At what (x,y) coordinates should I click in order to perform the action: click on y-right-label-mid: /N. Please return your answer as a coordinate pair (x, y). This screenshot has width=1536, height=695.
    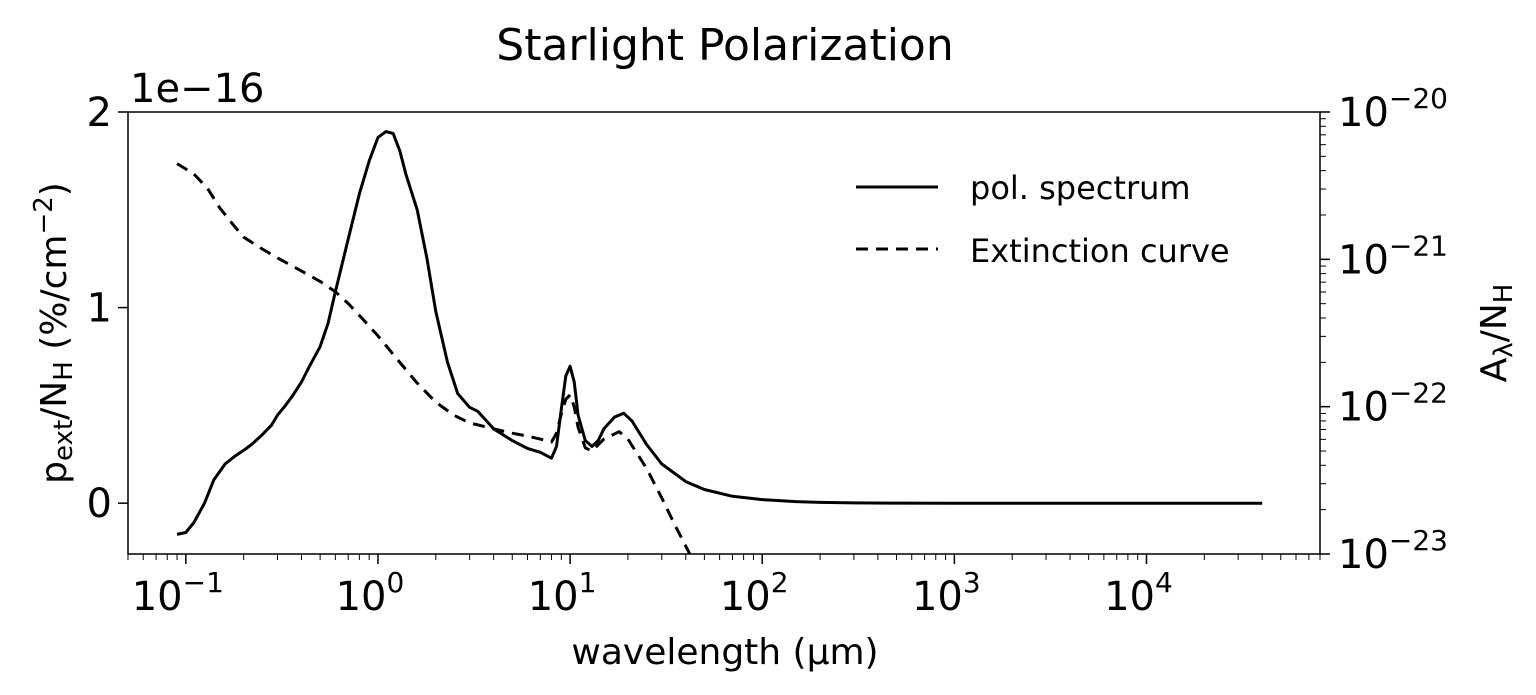
    Looking at the image, I should click on (1494, 322).